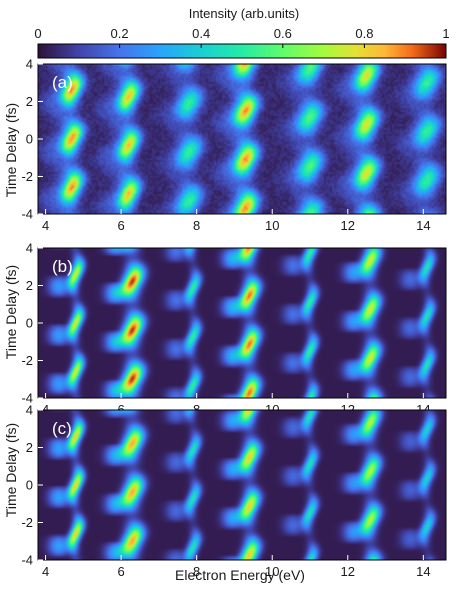 The width and height of the screenshot is (462, 592). Describe the element at coordinates (201, 33) in the screenshot. I see `colorbar-tick-label: 0.4` at that location.